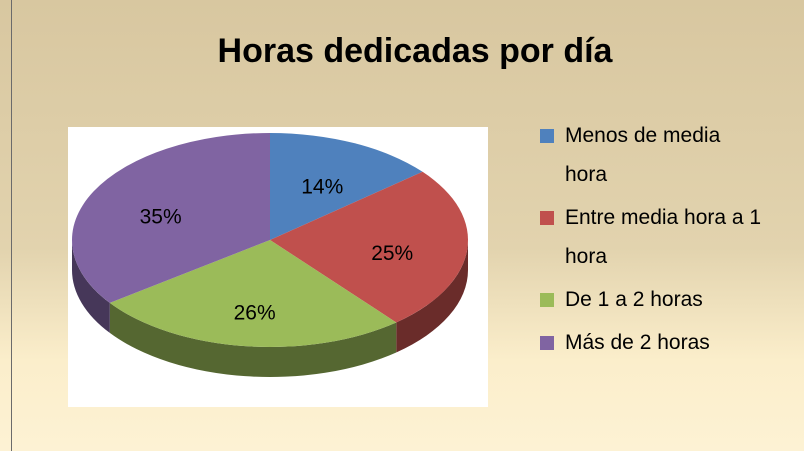  I want to click on data-label: 25%, so click(392, 253).